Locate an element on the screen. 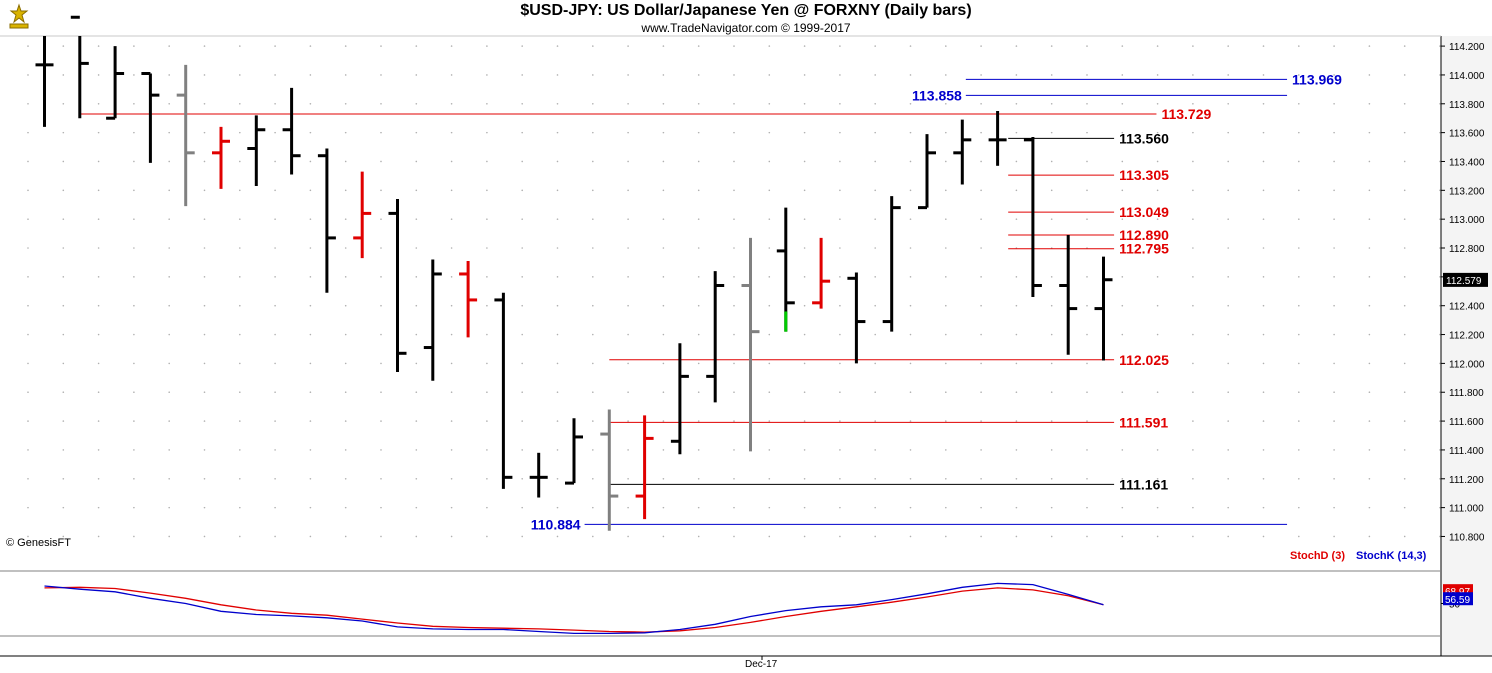 The height and width of the screenshot is (673, 1492). last-price-label: 112.579 is located at coordinates (1464, 281).